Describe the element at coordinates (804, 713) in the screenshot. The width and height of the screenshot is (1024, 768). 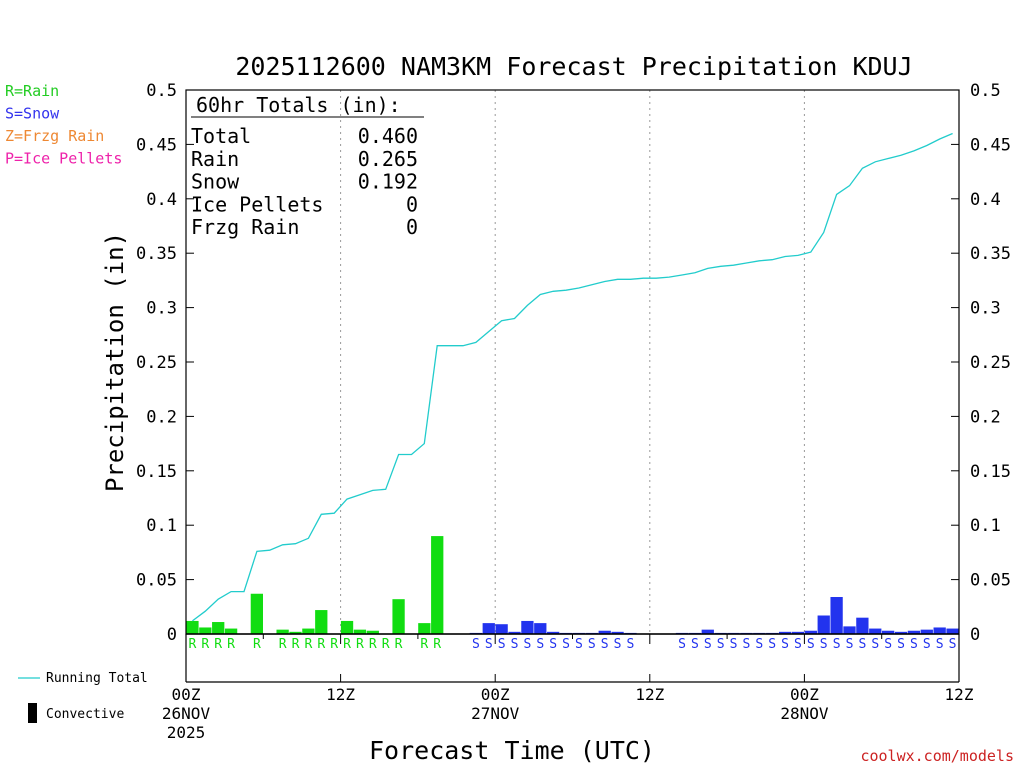
I see `x-tick-label: 28NOV` at that location.